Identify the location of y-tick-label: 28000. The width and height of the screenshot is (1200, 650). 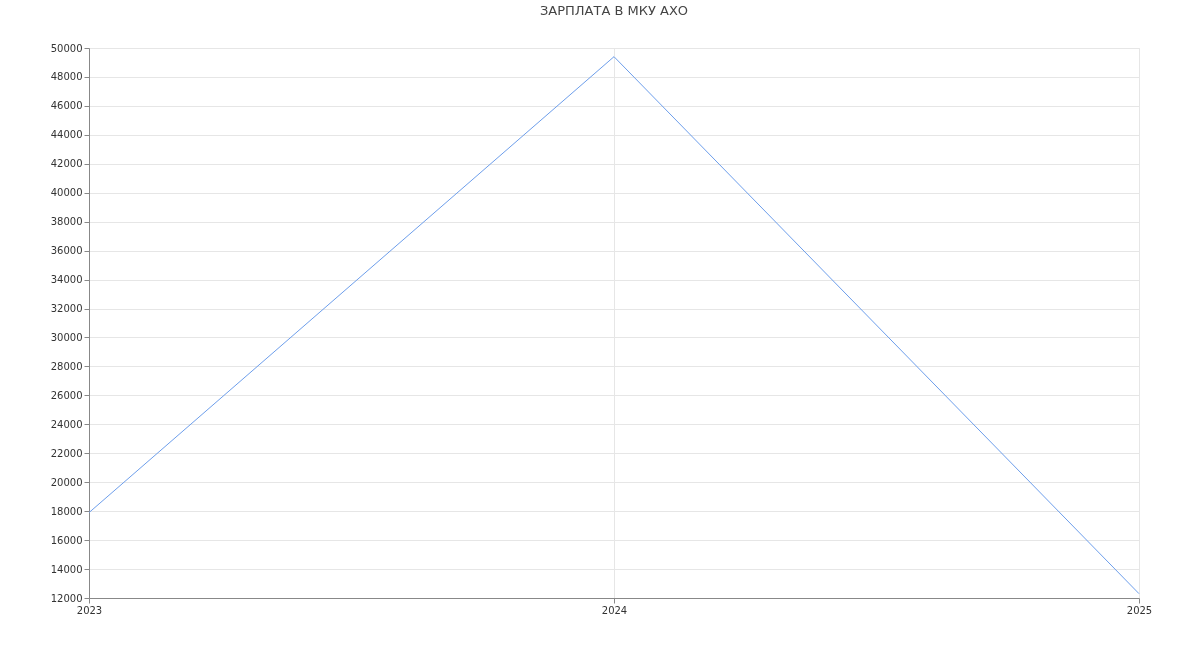
(66, 366).